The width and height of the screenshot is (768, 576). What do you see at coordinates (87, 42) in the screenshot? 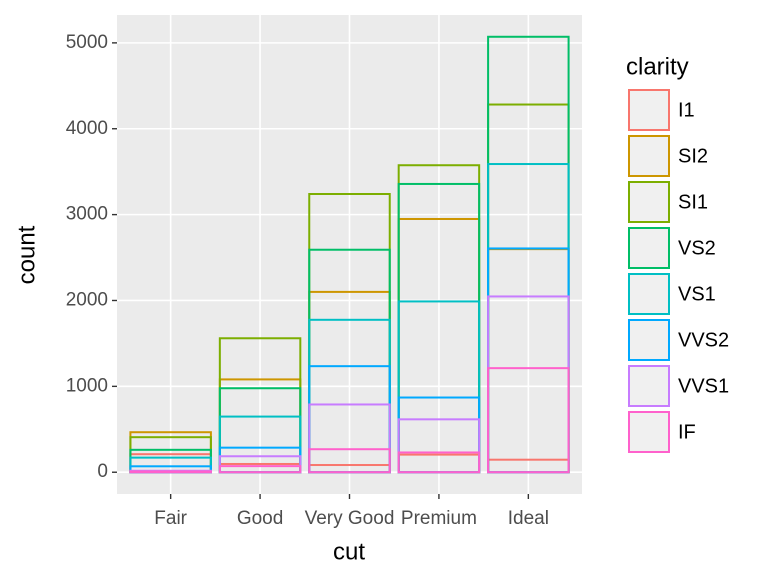
I see `y-tick-label: 5000` at bounding box center [87, 42].